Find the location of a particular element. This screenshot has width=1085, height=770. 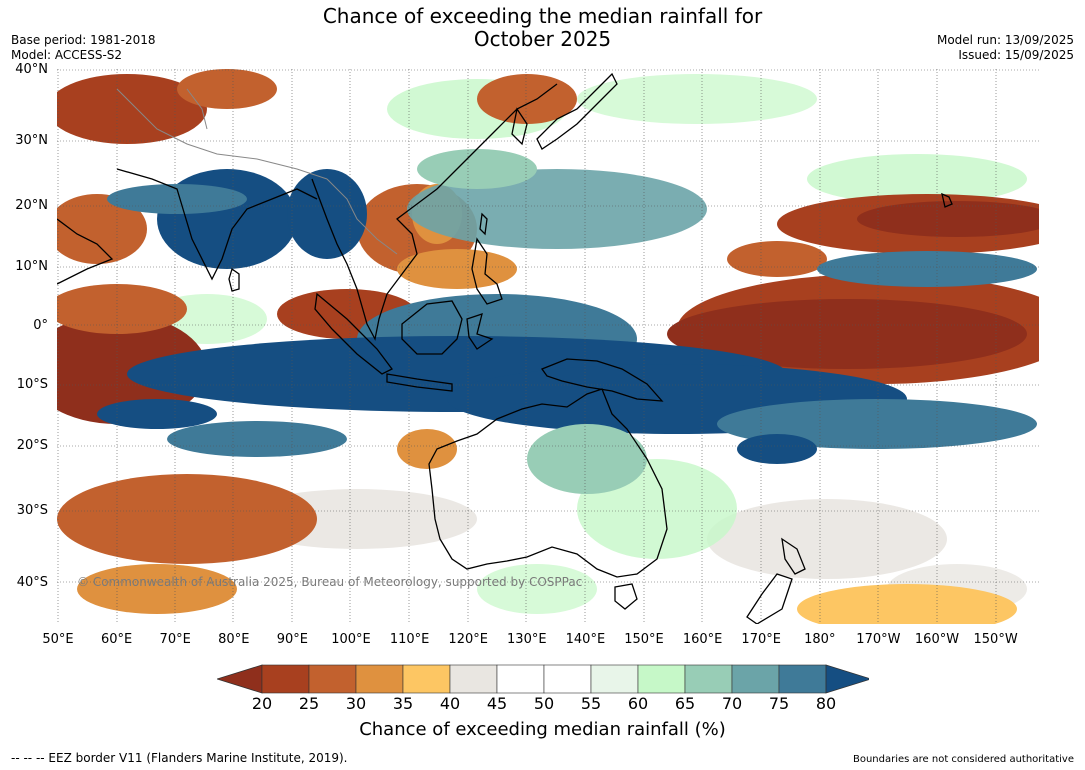

lon-label: 150°W is located at coordinates (995, 639).